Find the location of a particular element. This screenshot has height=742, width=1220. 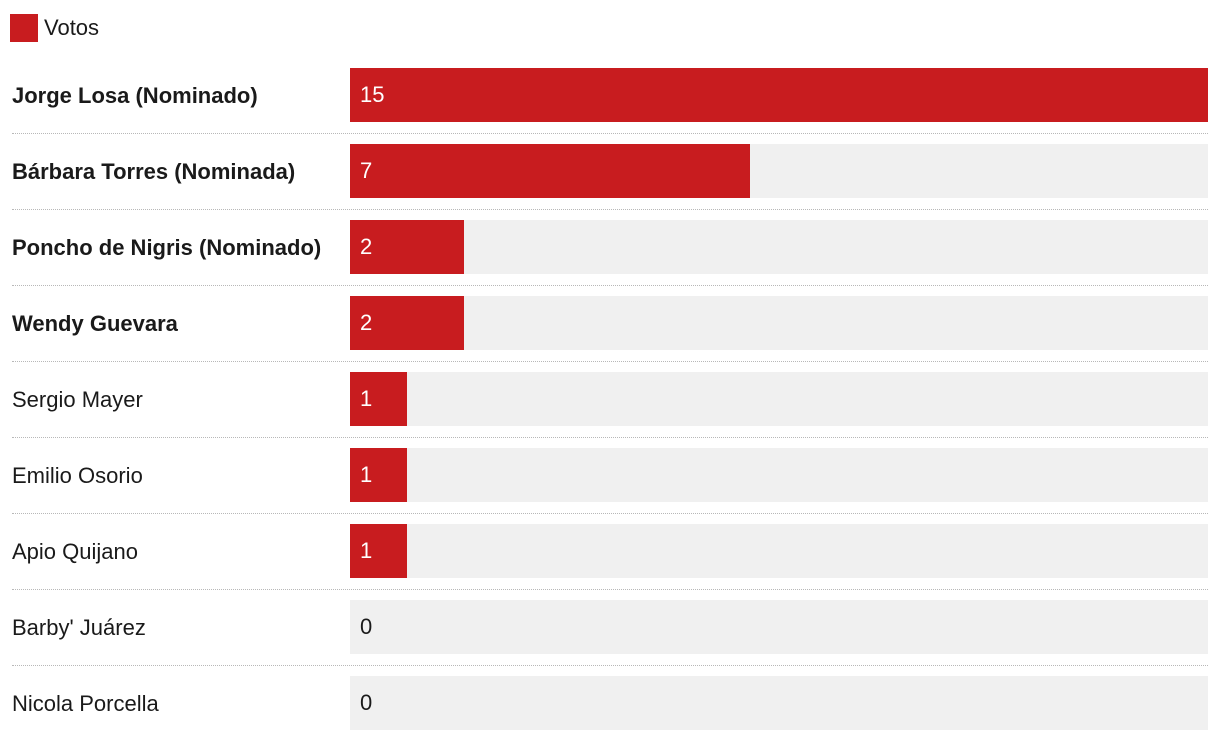

bar-track: 7 is located at coordinates (779, 171).